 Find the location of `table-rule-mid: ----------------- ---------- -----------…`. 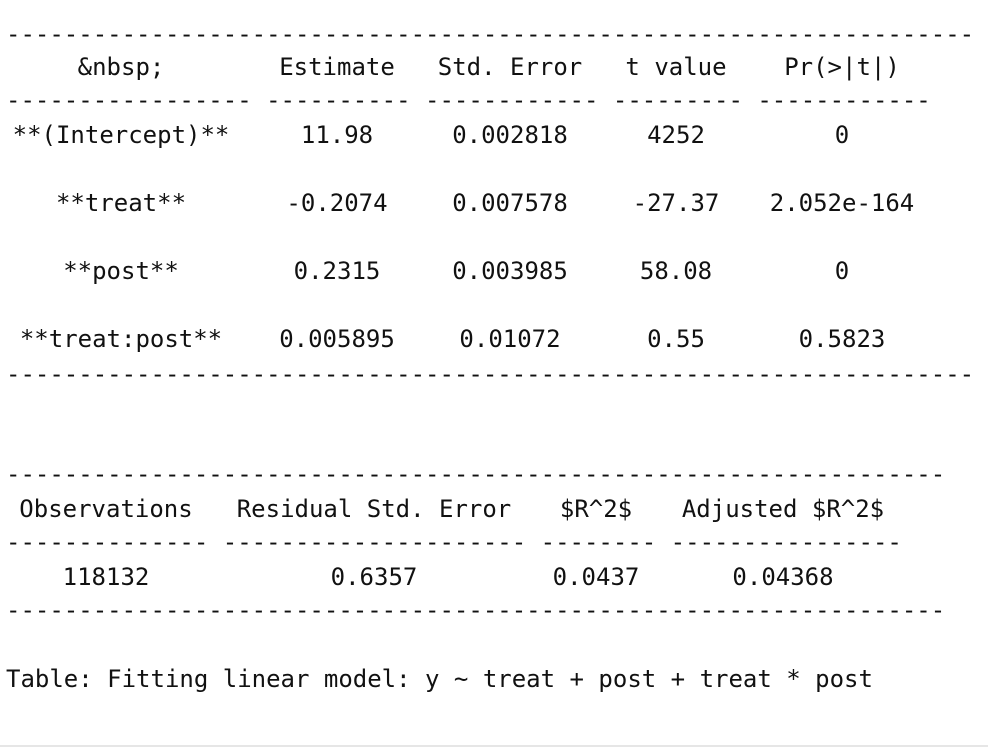

table-rule-mid: ----------------- ---------- -----------… is located at coordinates (468, 100).